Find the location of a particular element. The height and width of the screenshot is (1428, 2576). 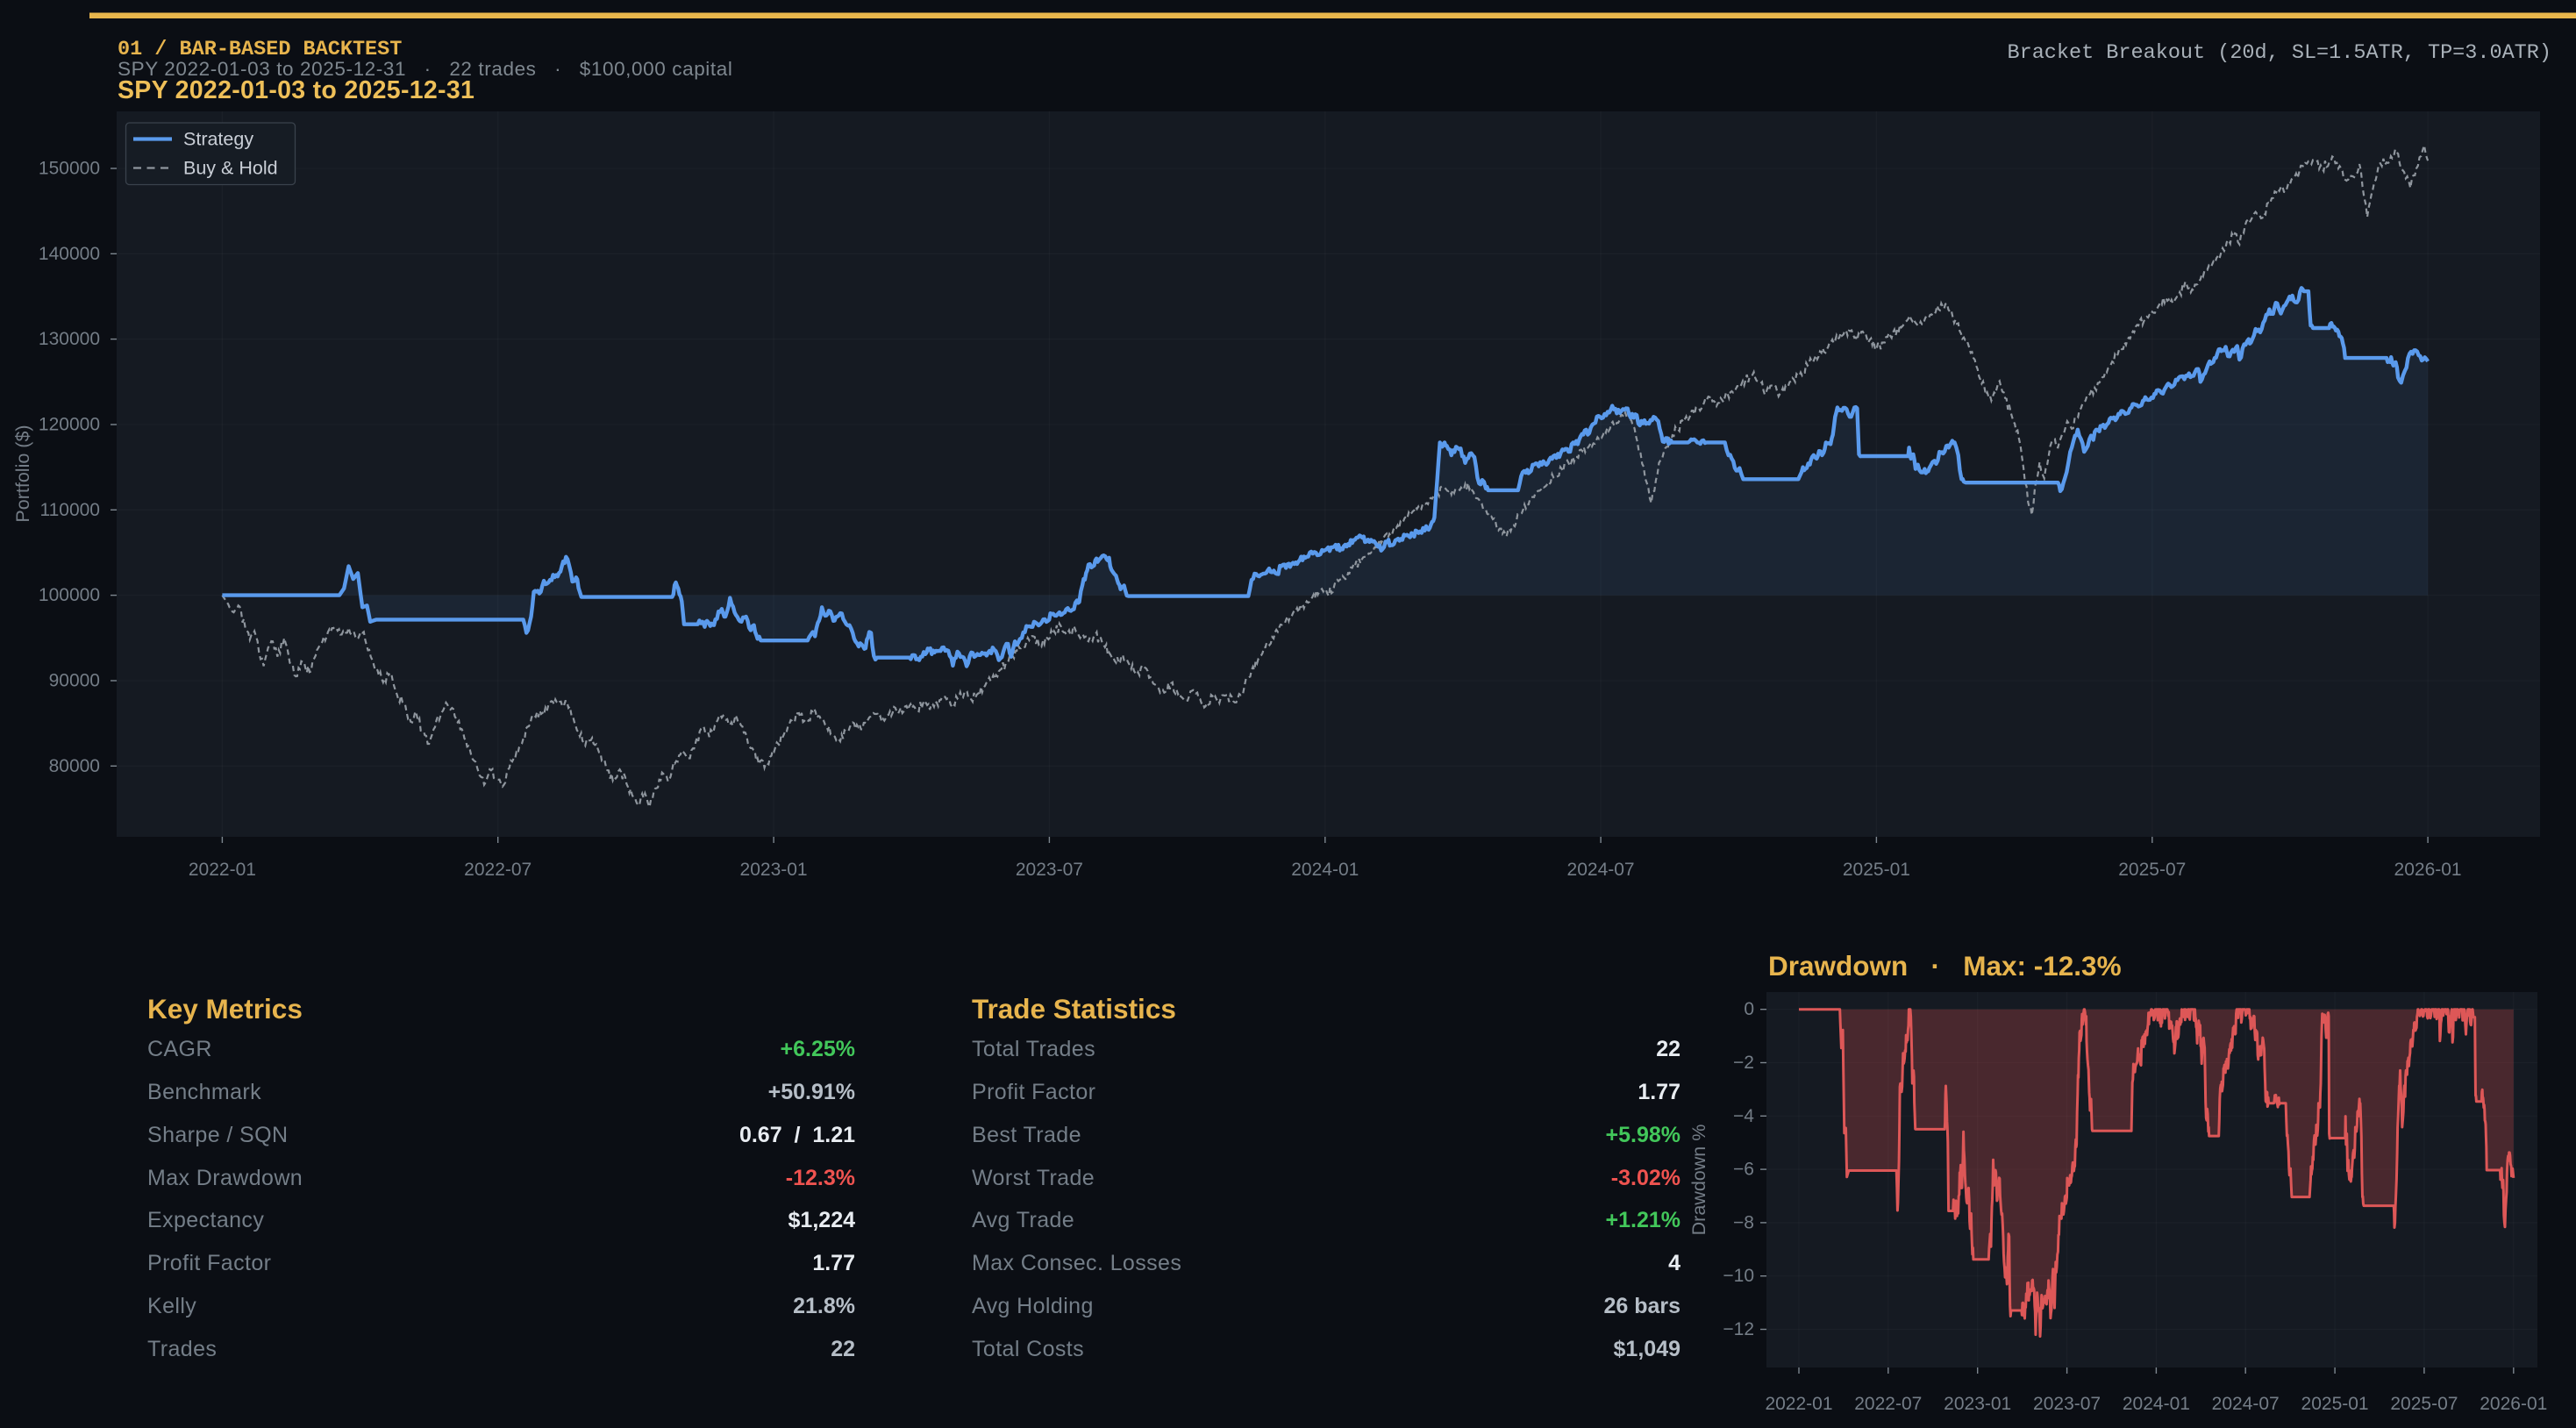

svg-text: 120000 is located at coordinates (70, 425).